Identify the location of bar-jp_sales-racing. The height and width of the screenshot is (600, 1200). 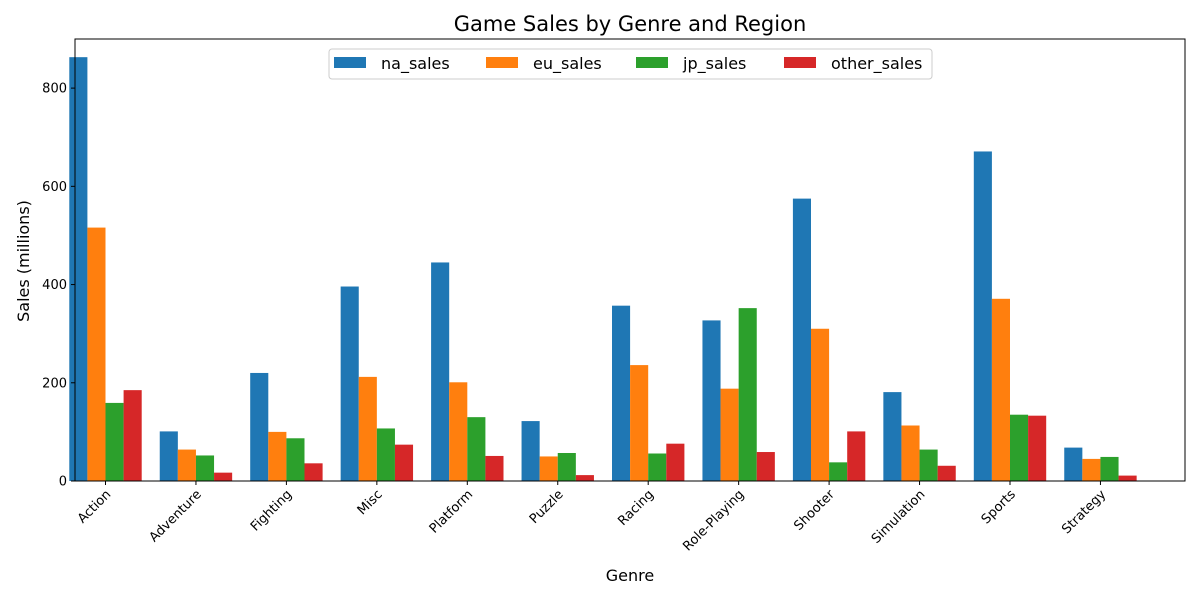
(657, 467).